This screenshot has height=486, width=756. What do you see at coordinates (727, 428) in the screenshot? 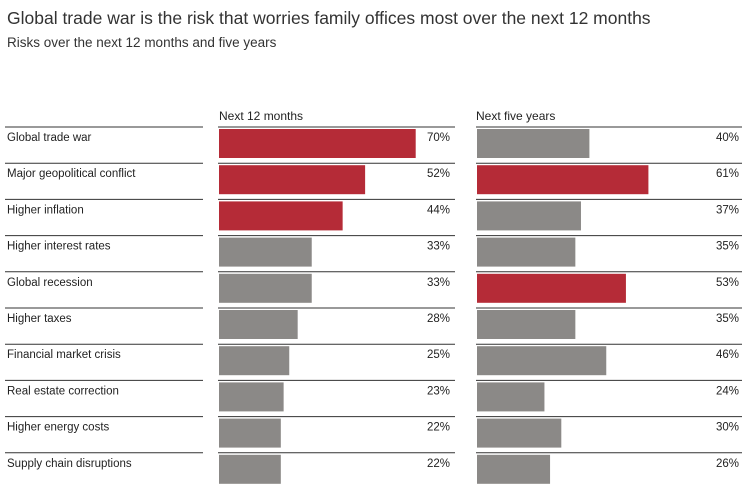
I see `value-label: 30%` at bounding box center [727, 428].